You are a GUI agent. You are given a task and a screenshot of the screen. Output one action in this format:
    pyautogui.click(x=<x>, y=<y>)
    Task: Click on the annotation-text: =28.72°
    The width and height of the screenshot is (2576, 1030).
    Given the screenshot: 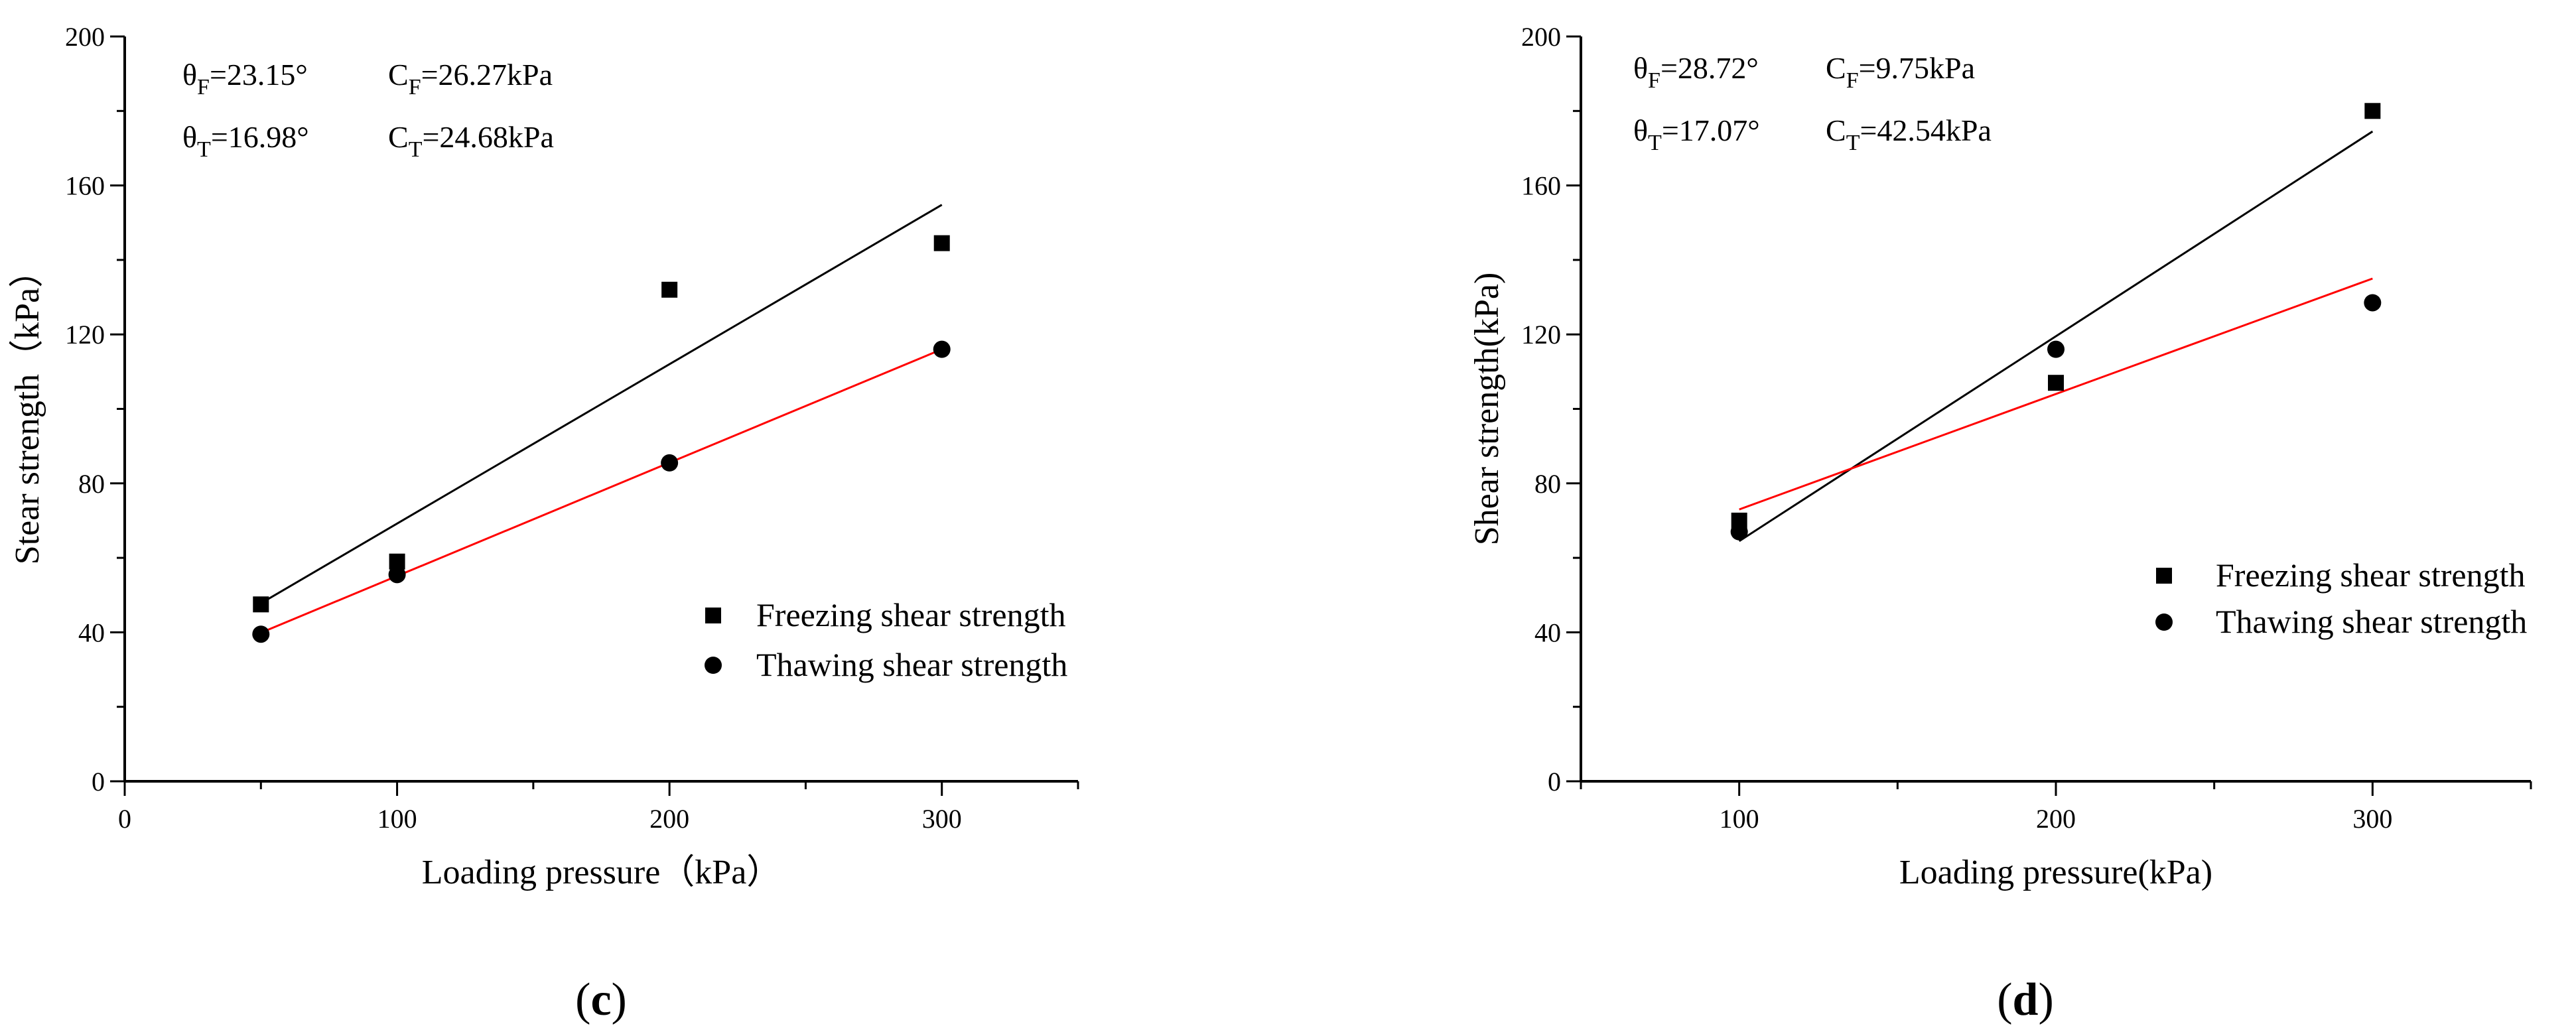 What is the action you would take?
    pyautogui.click(x=1710, y=68)
    